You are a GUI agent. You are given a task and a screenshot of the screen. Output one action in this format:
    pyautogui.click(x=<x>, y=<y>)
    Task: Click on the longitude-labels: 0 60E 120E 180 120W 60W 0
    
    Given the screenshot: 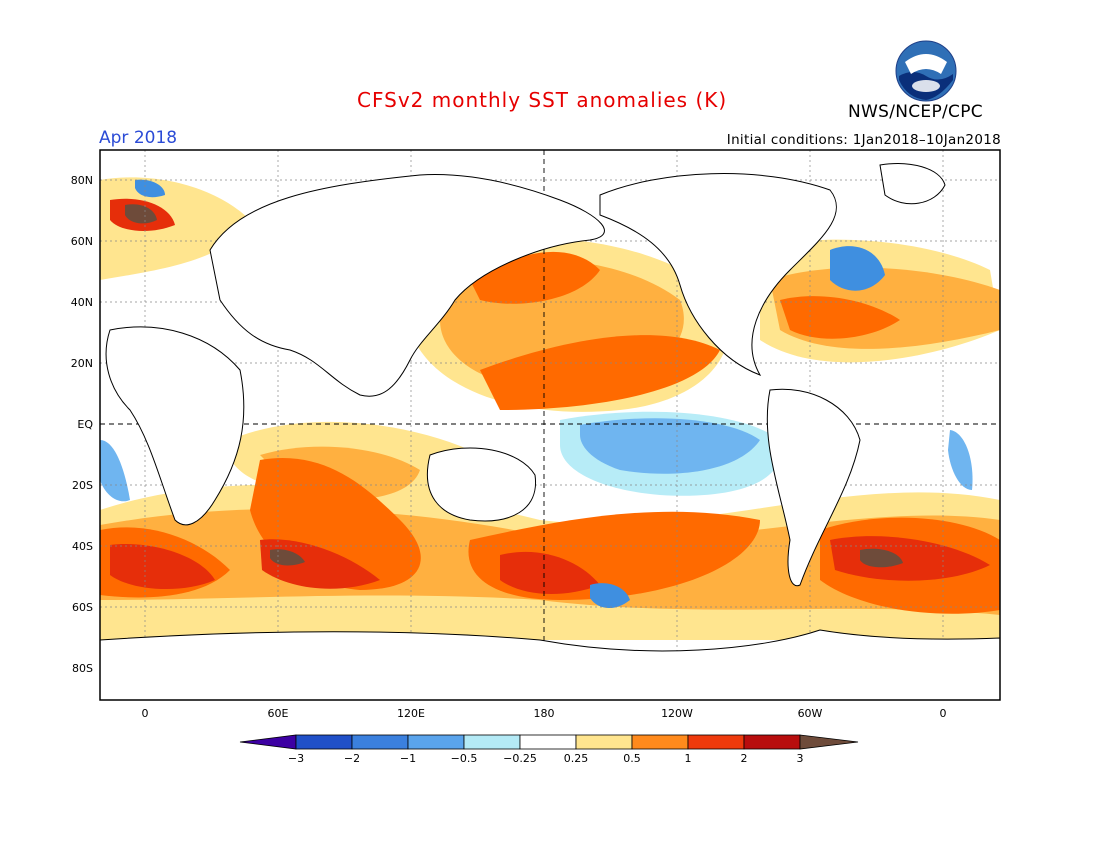 What is the action you would take?
    pyautogui.click(x=544, y=713)
    